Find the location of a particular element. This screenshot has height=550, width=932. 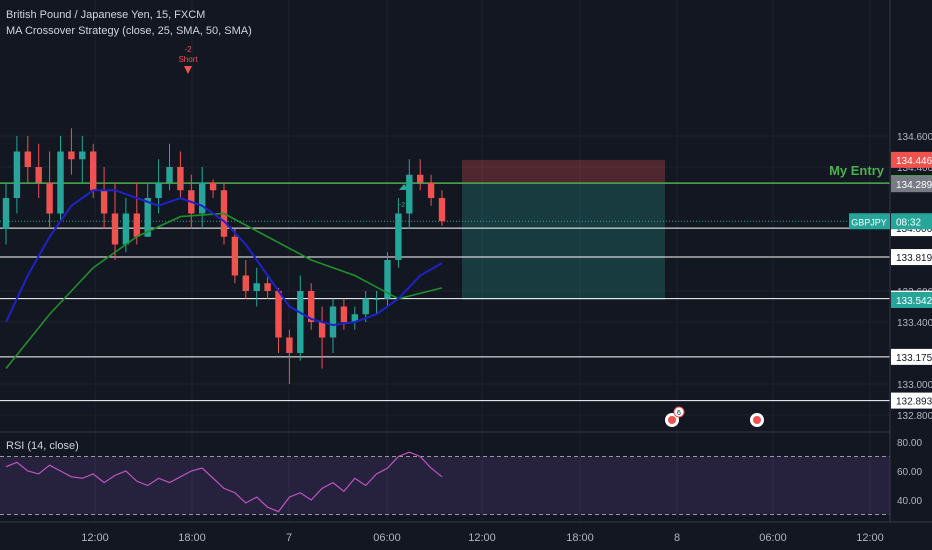

time-tag-bg is located at coordinates (911, 221).